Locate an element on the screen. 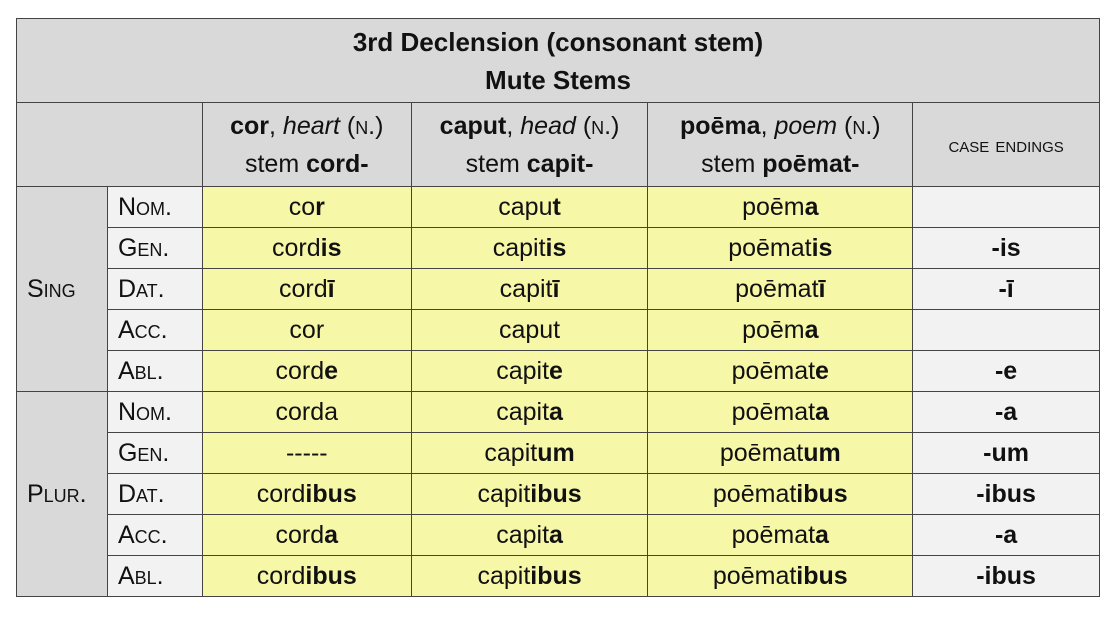 Image resolution: width=1114 pixels, height=619 pixels. form-stem: corda is located at coordinates (307, 411).